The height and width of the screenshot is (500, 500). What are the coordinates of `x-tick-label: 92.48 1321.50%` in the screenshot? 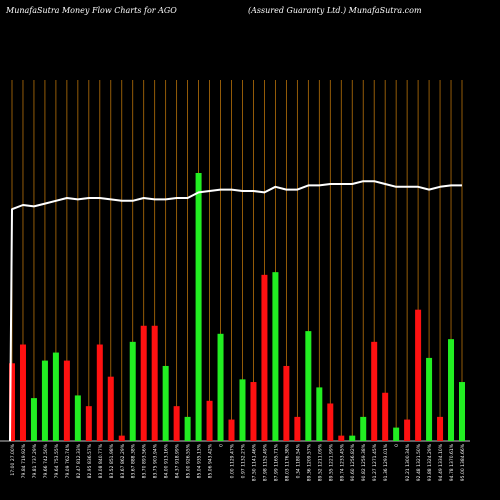 It's located at (419, 462).